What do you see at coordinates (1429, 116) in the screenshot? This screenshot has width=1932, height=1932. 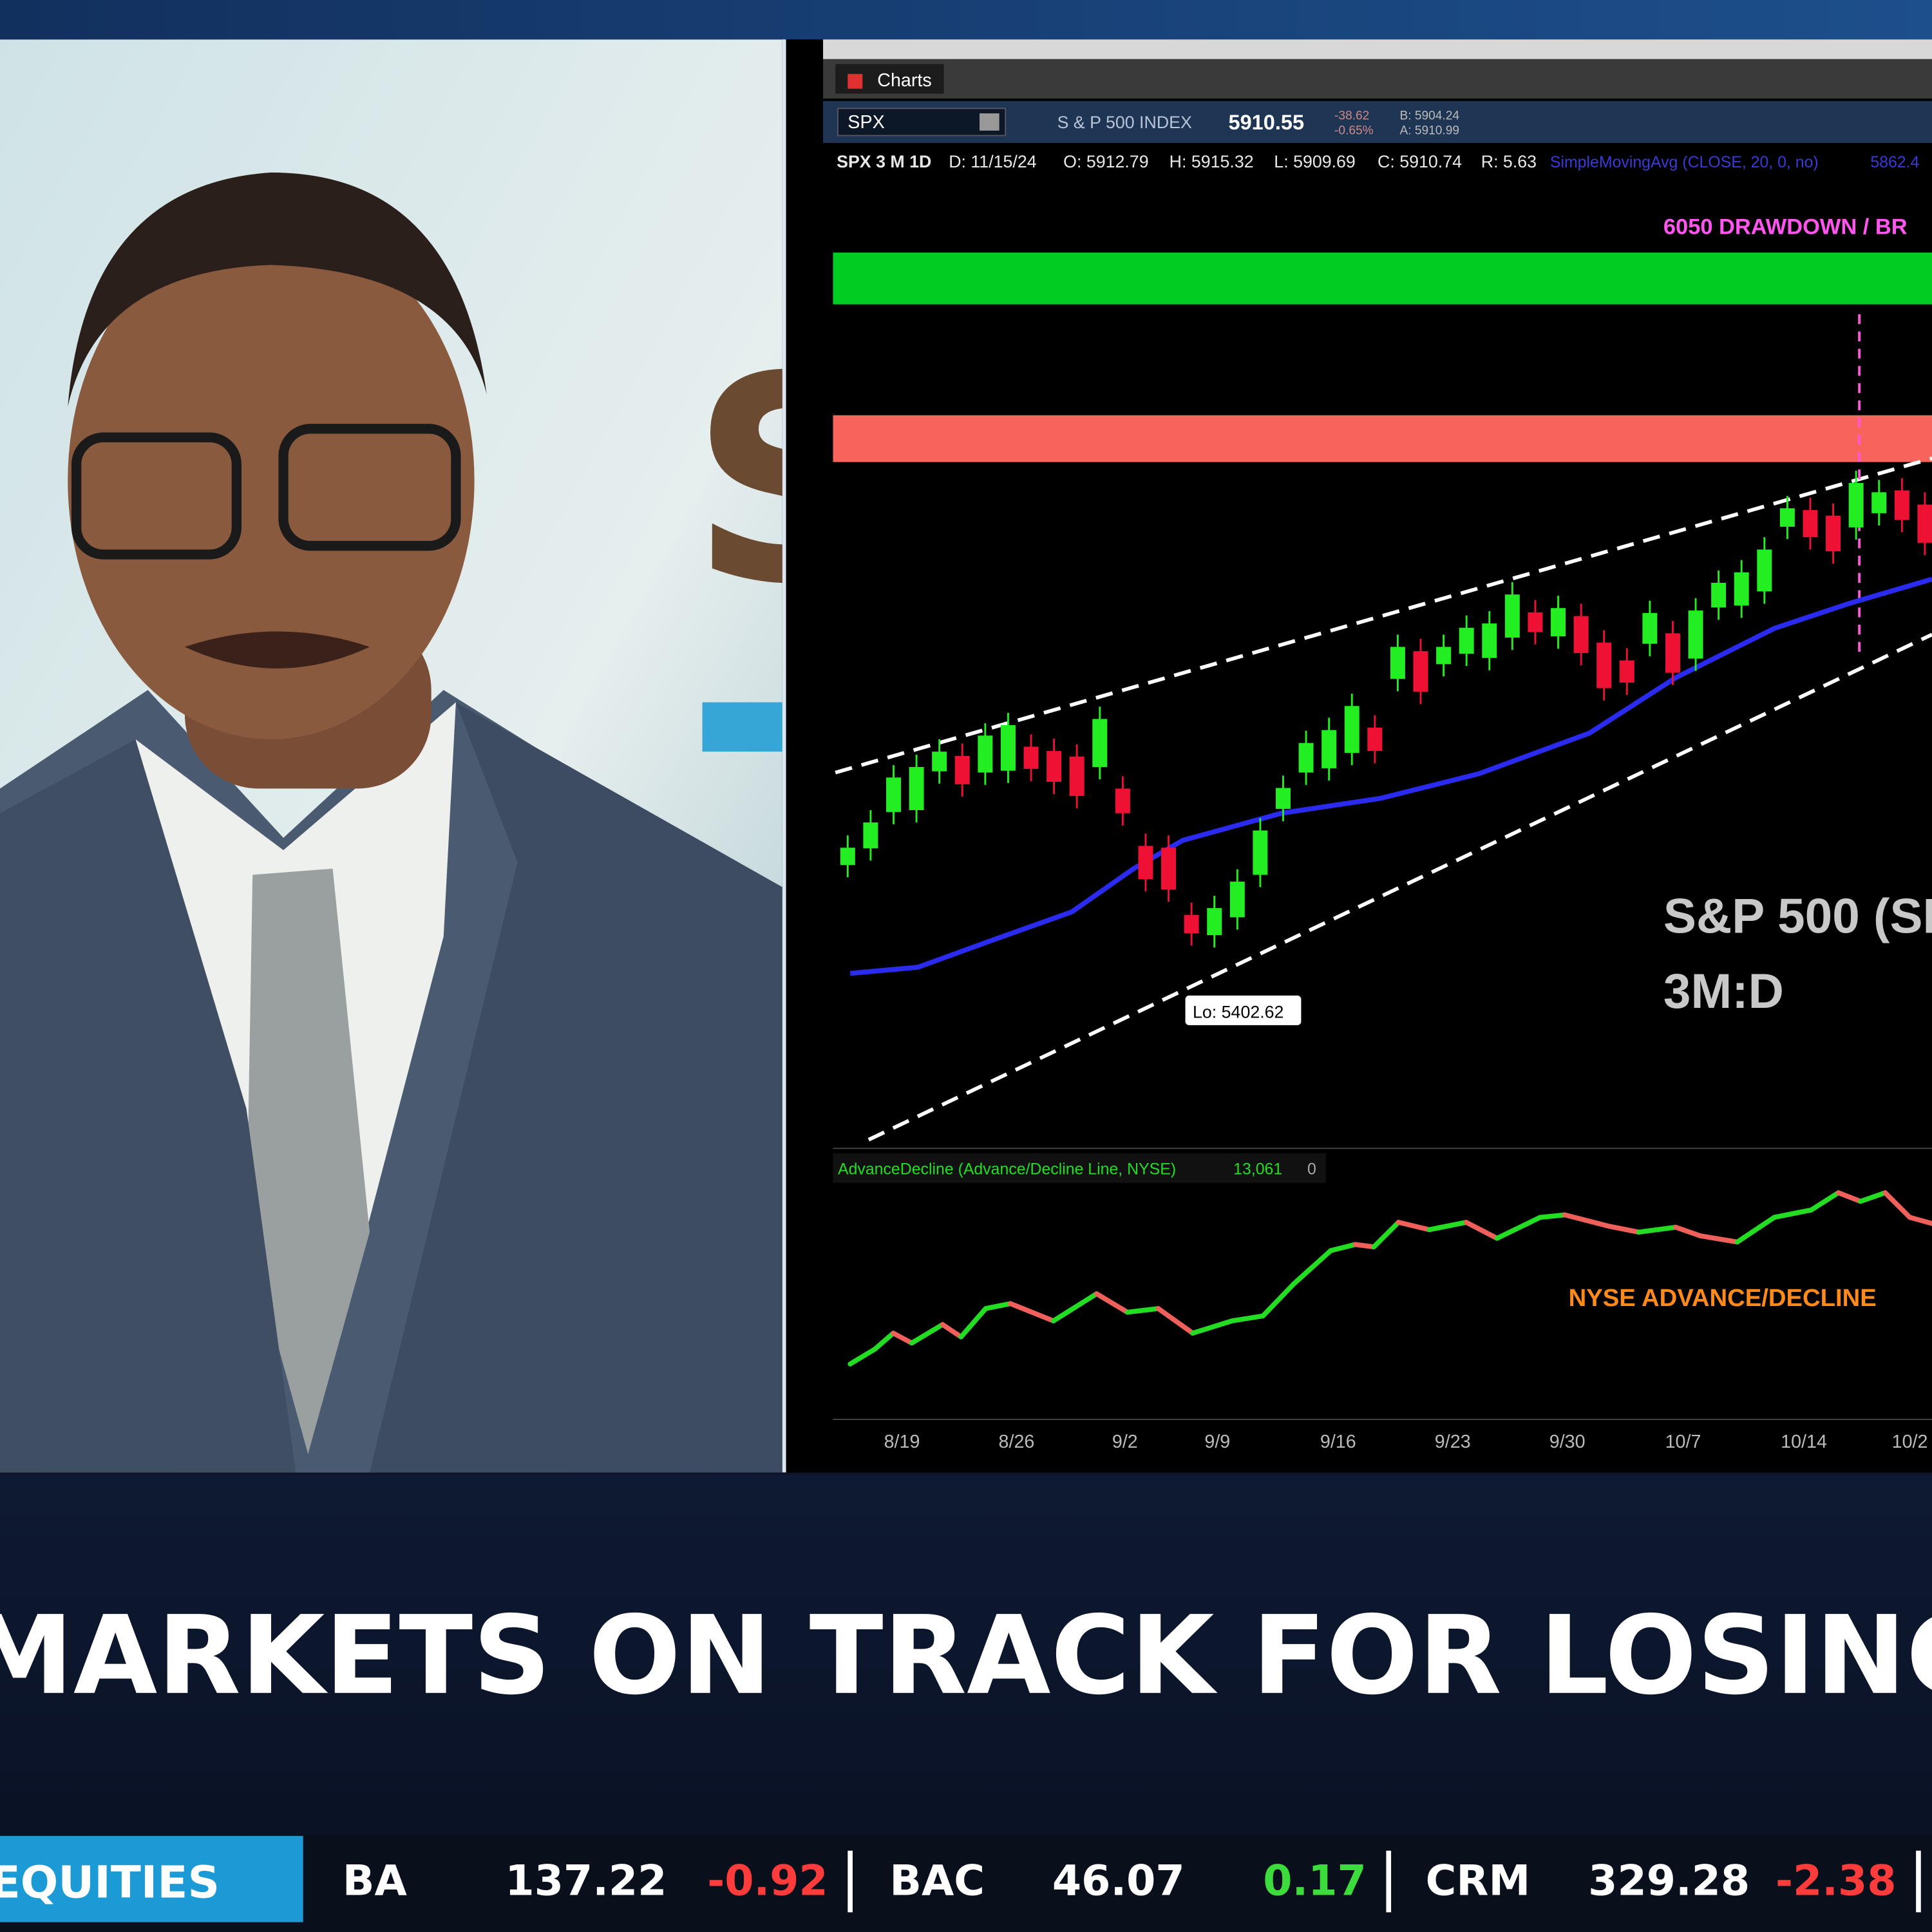 I see `bid: B: 5904.24` at bounding box center [1429, 116].